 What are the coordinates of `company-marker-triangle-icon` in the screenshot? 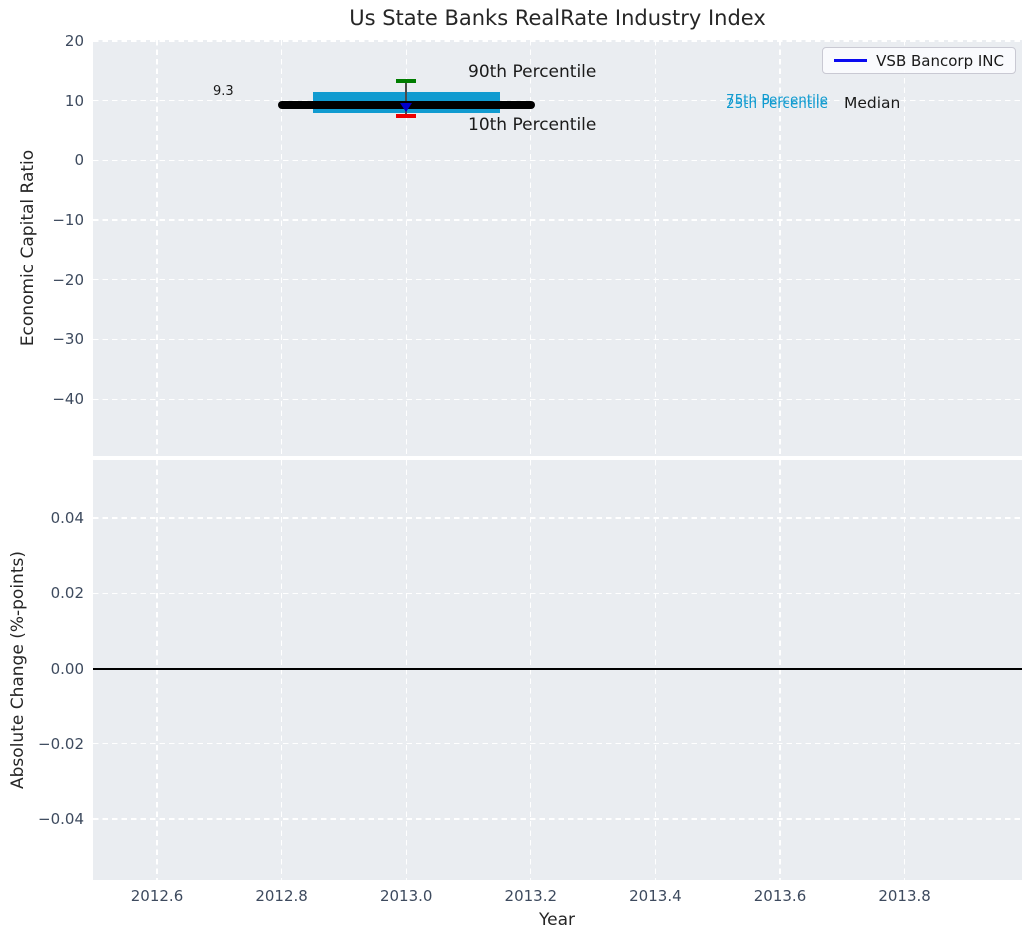 It's located at (405, 107).